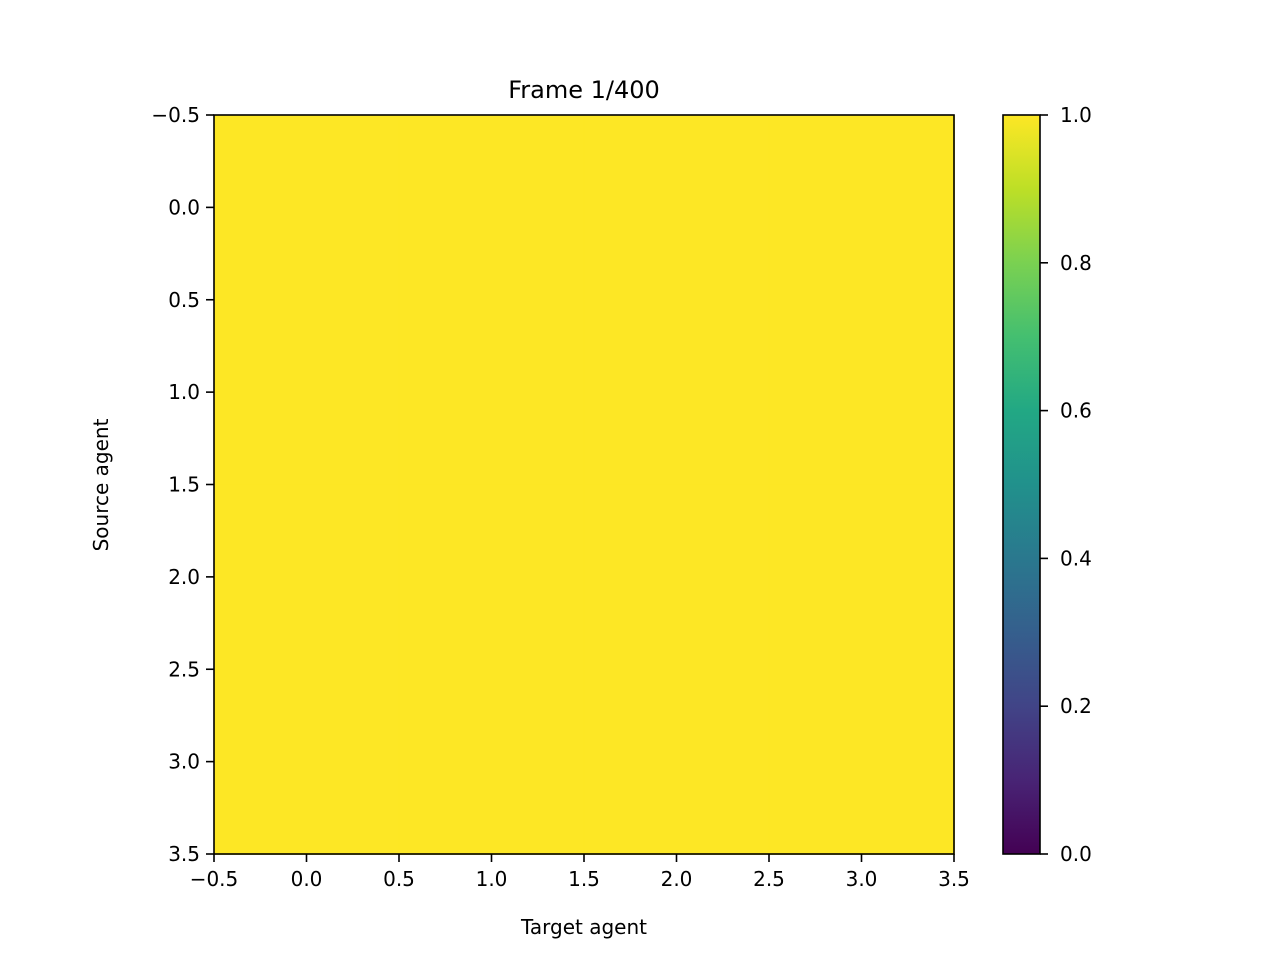 The width and height of the screenshot is (1280, 960). I want to click on x-tick-label: 2.0, so click(677, 879).